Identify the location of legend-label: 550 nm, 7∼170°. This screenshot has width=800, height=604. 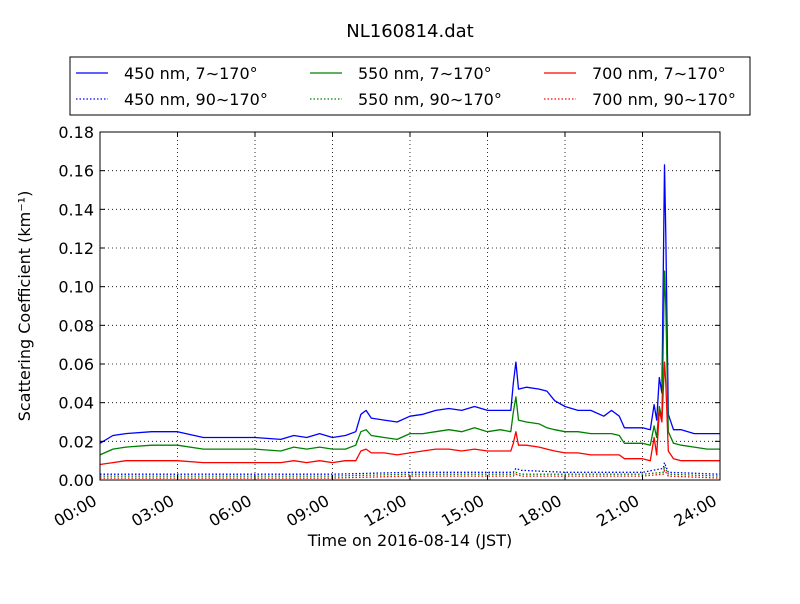
(425, 73).